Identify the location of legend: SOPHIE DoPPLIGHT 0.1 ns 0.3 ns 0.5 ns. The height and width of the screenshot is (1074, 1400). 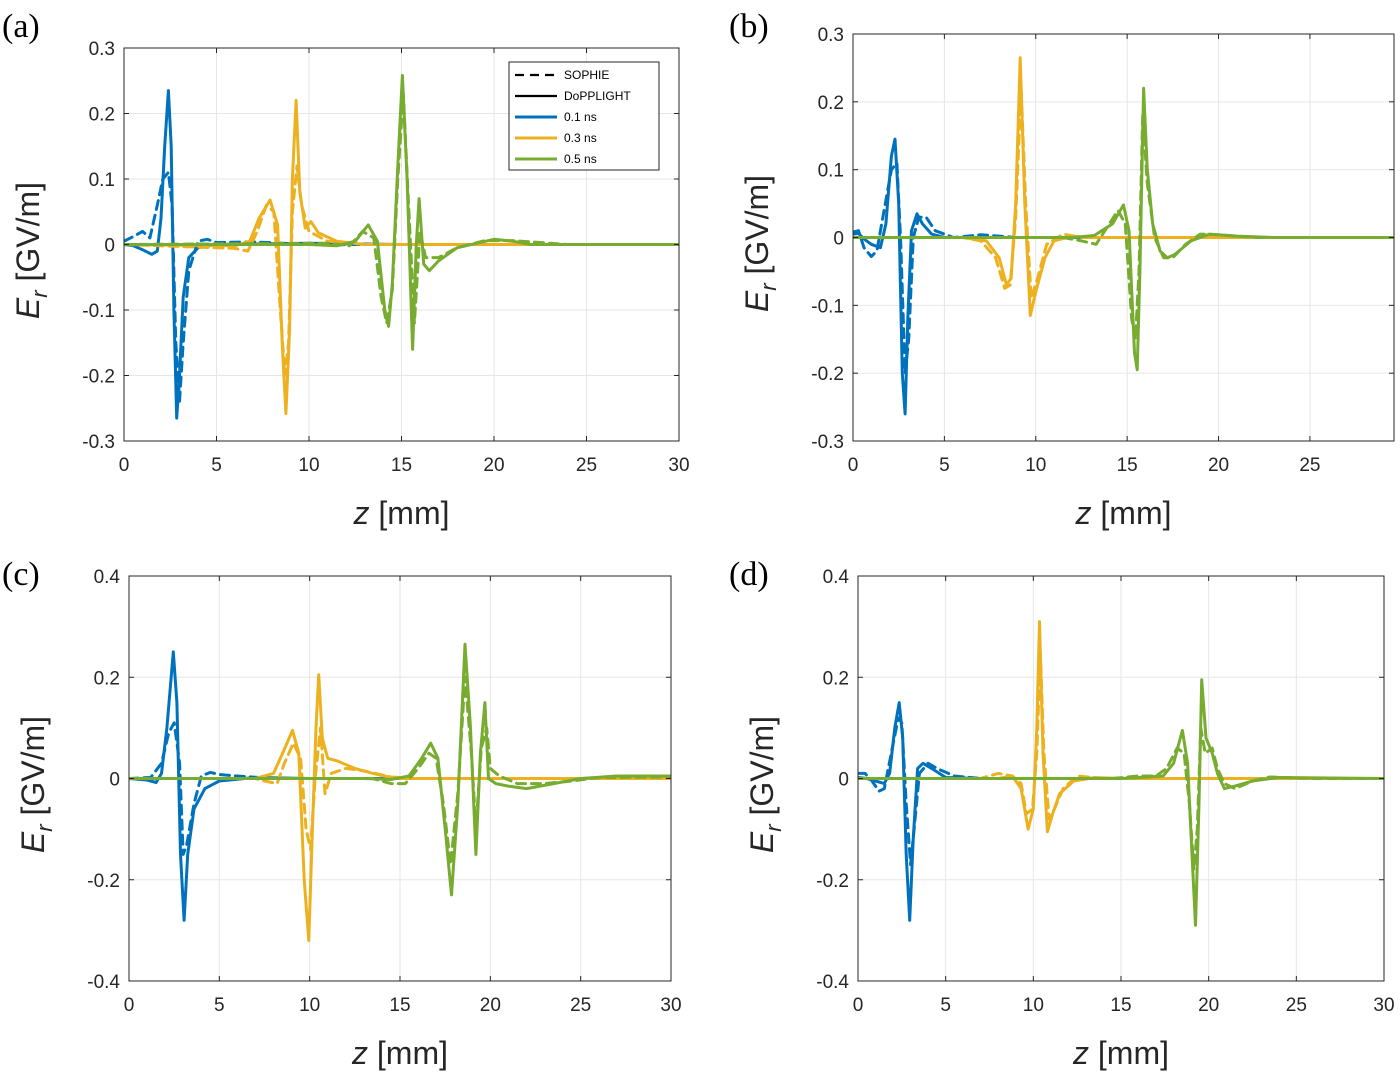
(584, 116).